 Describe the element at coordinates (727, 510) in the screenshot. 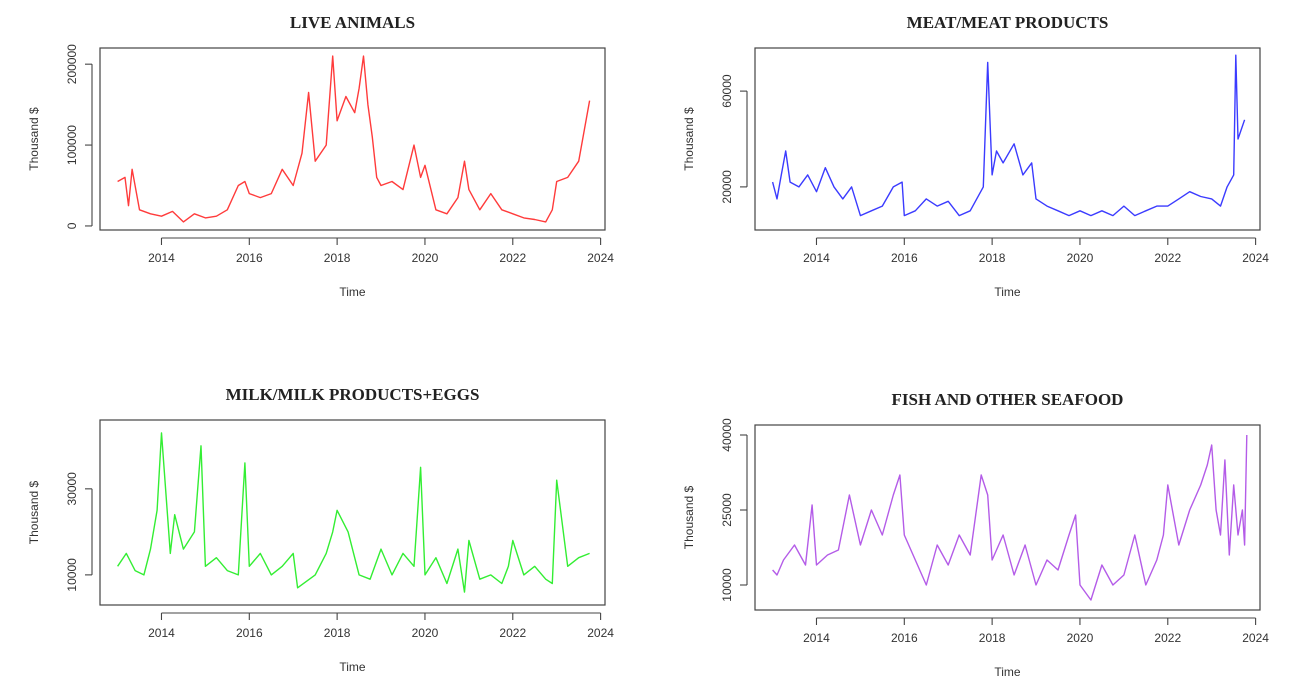

I see `y-tick-label: 25000` at that location.